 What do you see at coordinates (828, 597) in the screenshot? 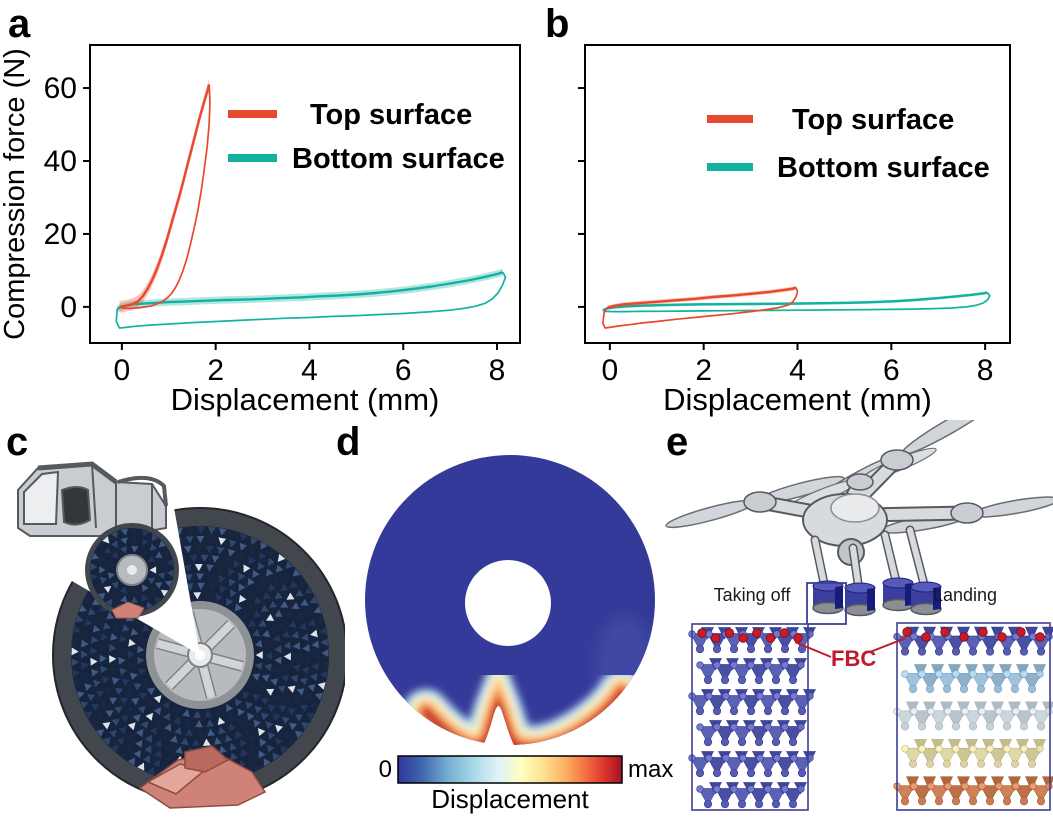
I see `drone-foot` at bounding box center [828, 597].